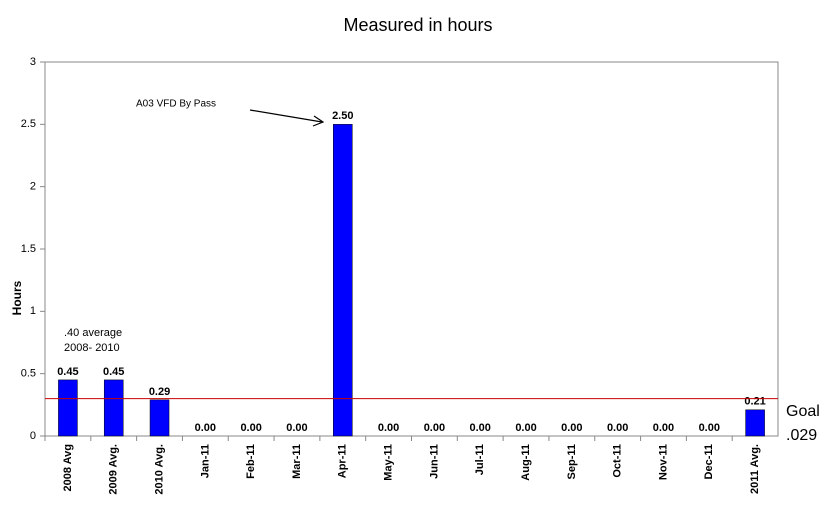  I want to click on y-tick-label: 0, so click(33, 436).